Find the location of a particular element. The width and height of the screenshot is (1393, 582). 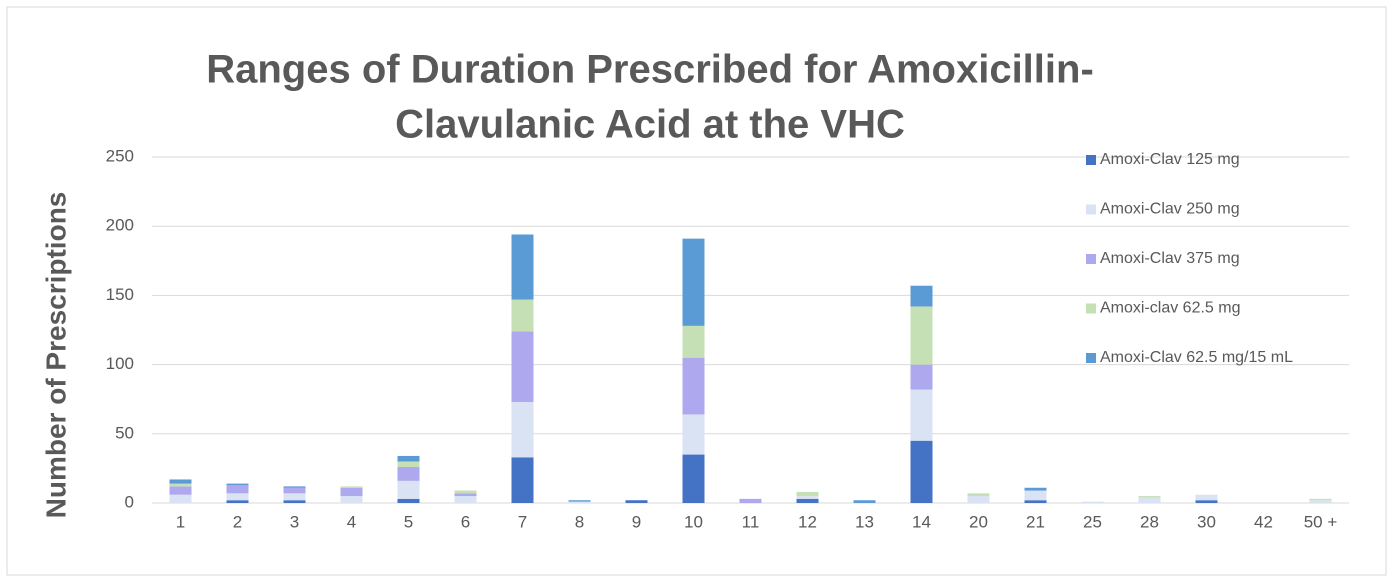

x-tick-label: 9 is located at coordinates (636, 521).